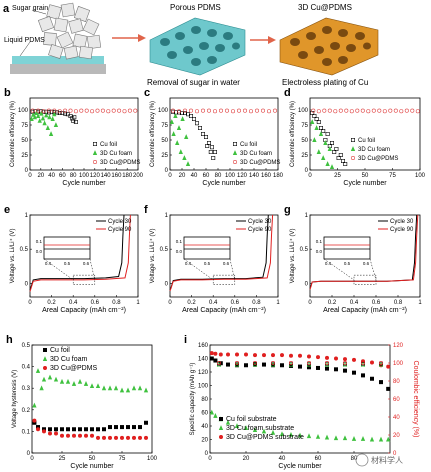 Image resolution: width=431 pixels, height=472 pixels. Describe the element at coordinates (365, 176) in the screenshot. I see `x-tick-label: 50` at that location.